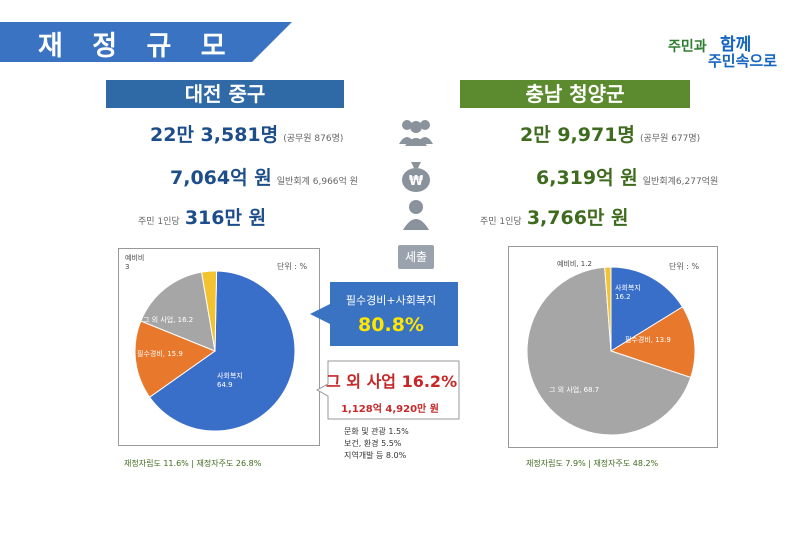 The height and width of the screenshot is (534, 800). Describe the element at coordinates (292, 266) in the screenshot. I see `left-unit-label: 단위 : %` at that location.